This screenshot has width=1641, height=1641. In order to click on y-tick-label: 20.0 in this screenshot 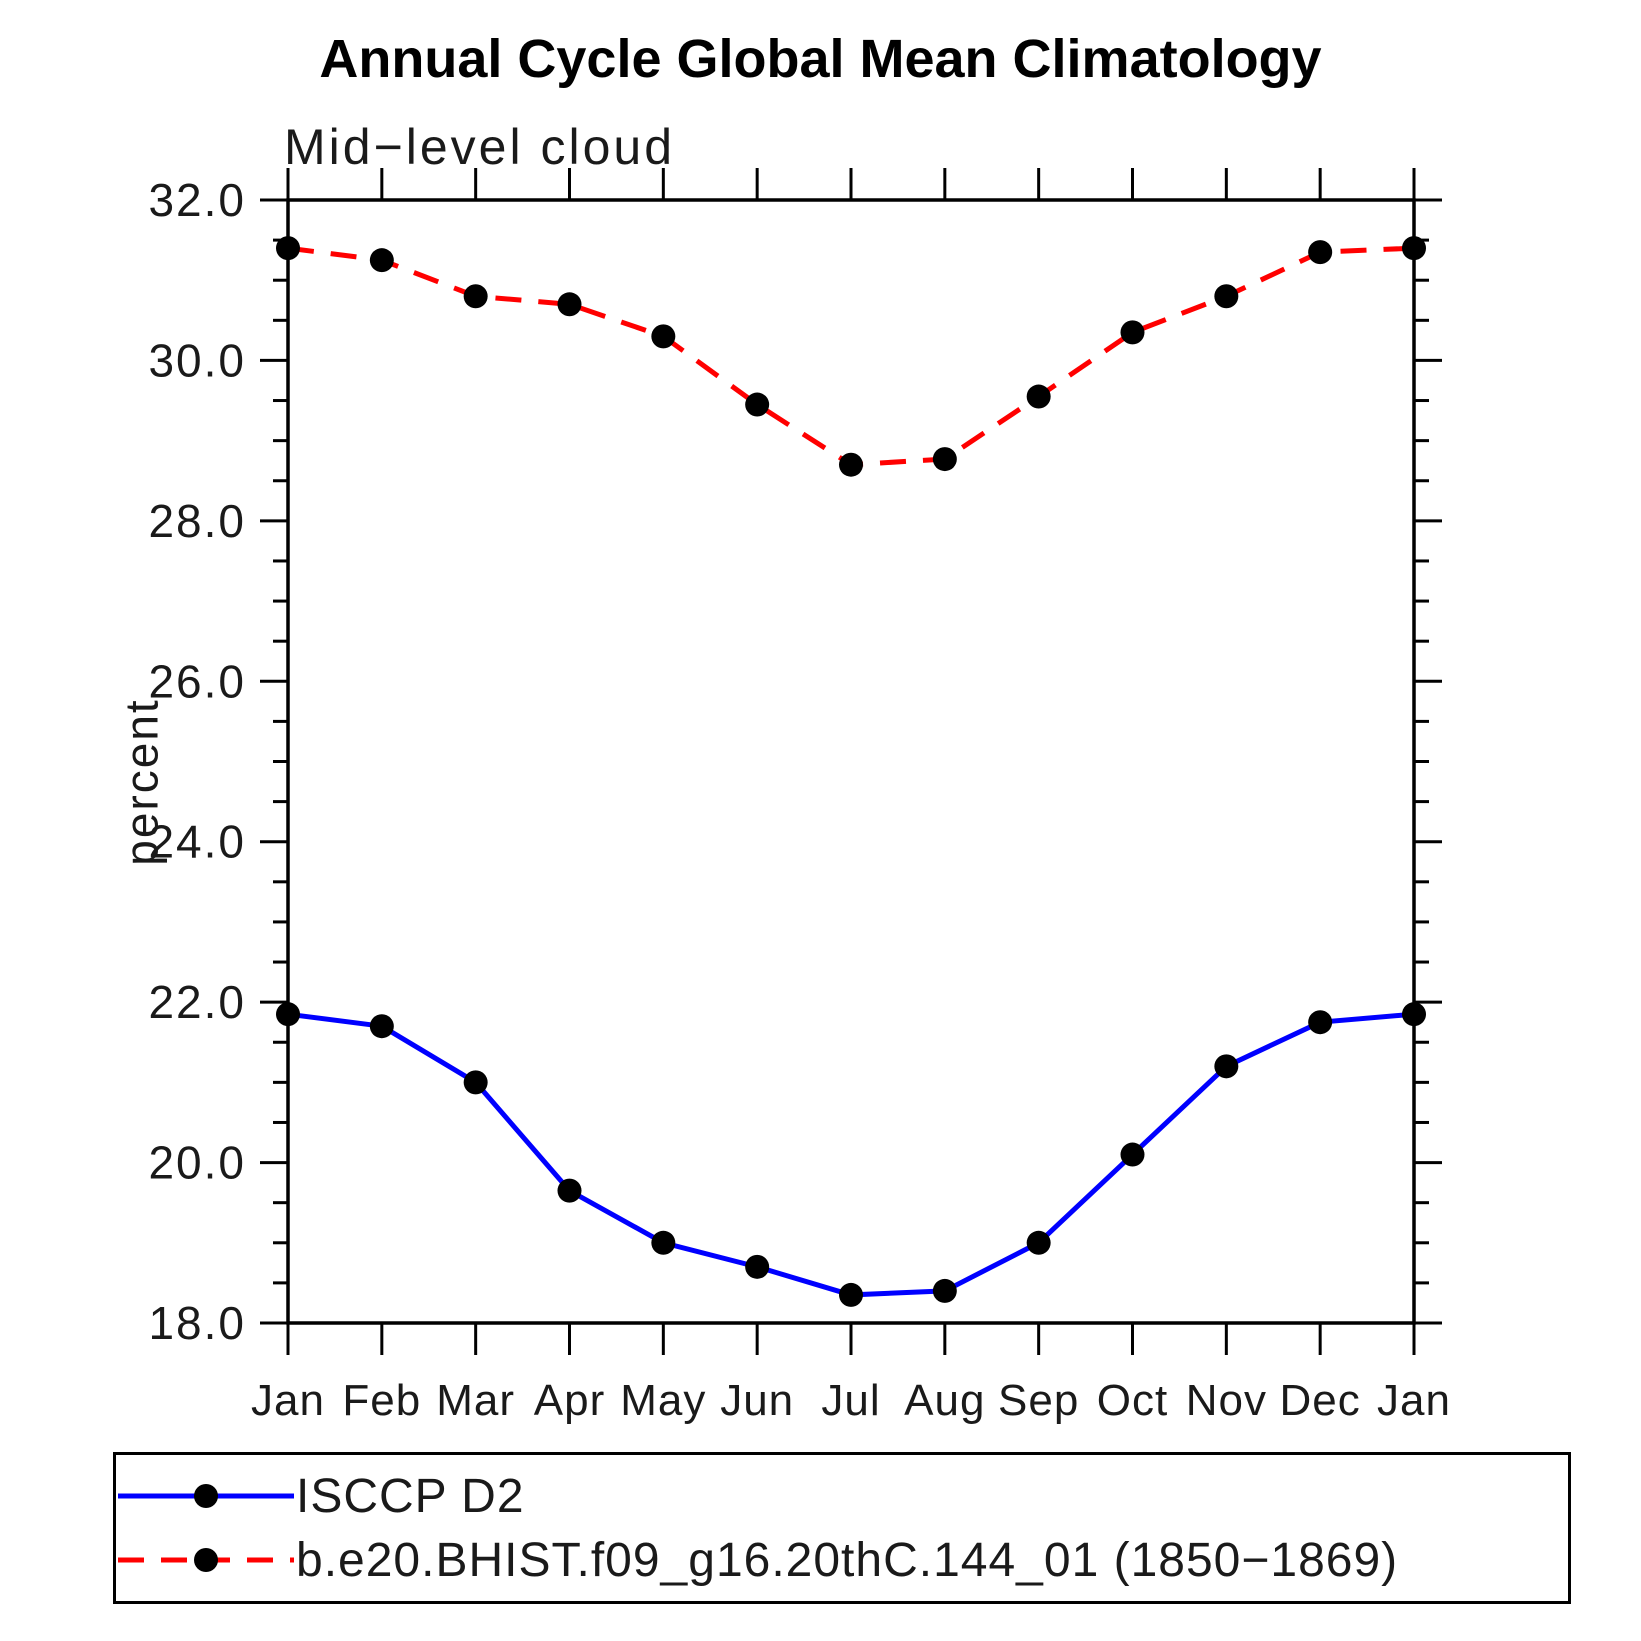, I will do `click(197, 1163)`.